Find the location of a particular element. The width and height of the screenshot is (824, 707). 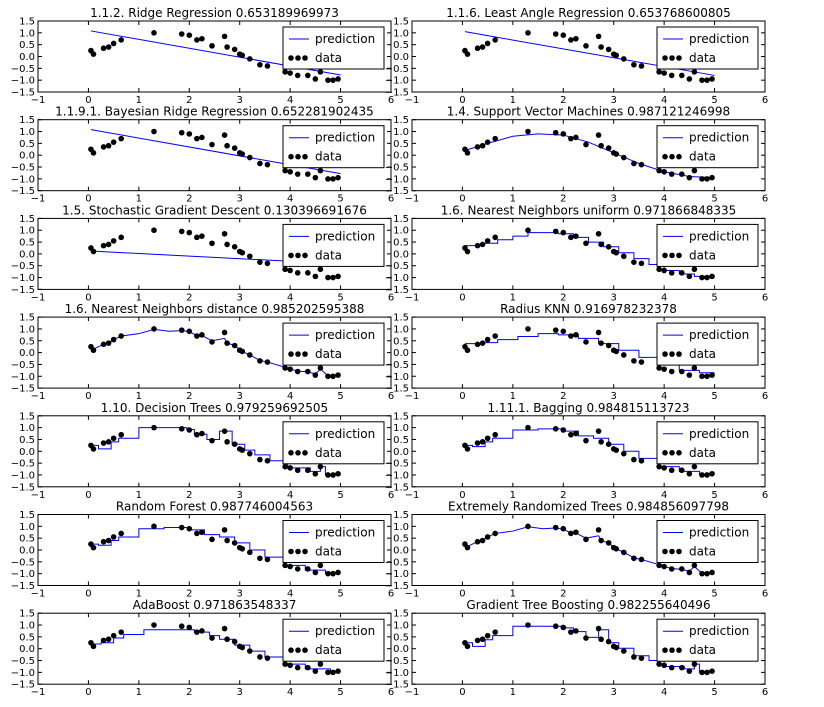

x-tick-label: 4 is located at coordinates (290, 199).